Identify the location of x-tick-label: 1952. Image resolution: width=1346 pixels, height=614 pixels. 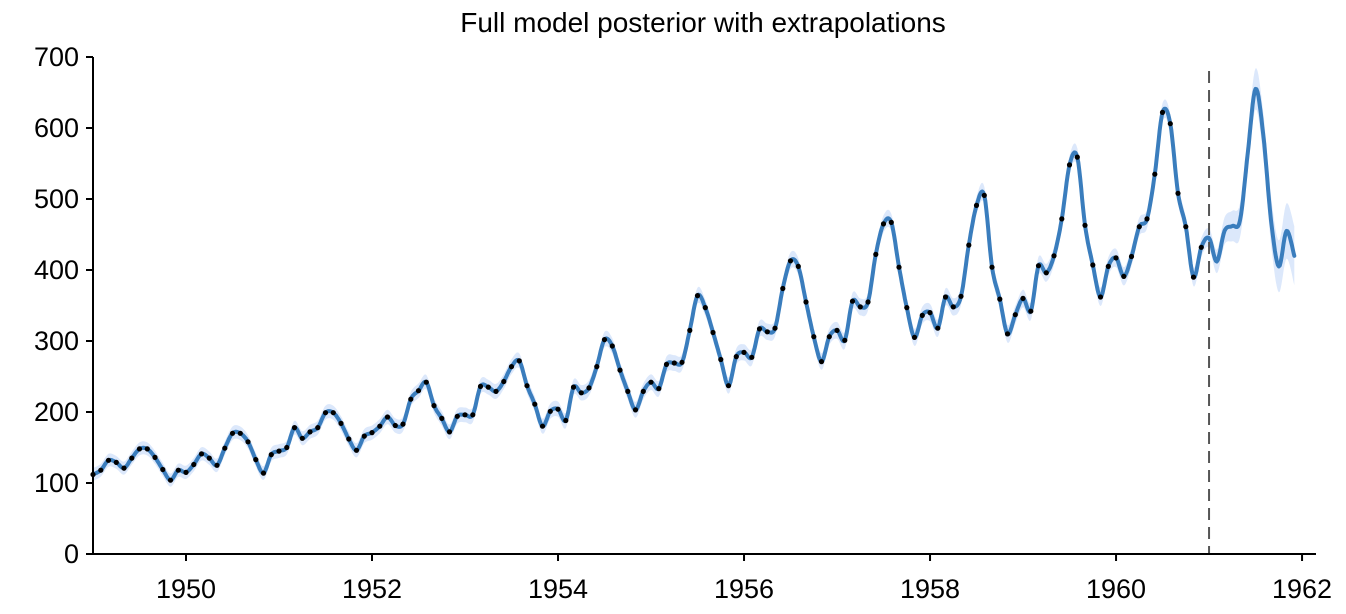
(372, 589).